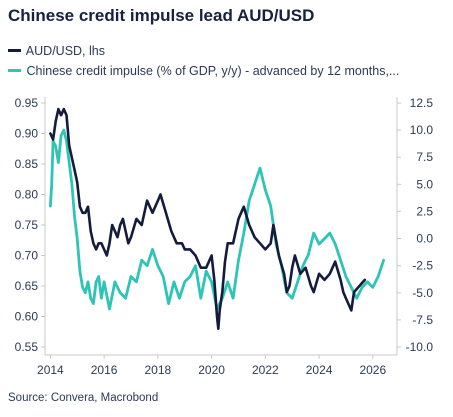  What do you see at coordinates (27, 286) in the screenshot?
I see `y-left-tick-label: 0.65` at bounding box center [27, 286].